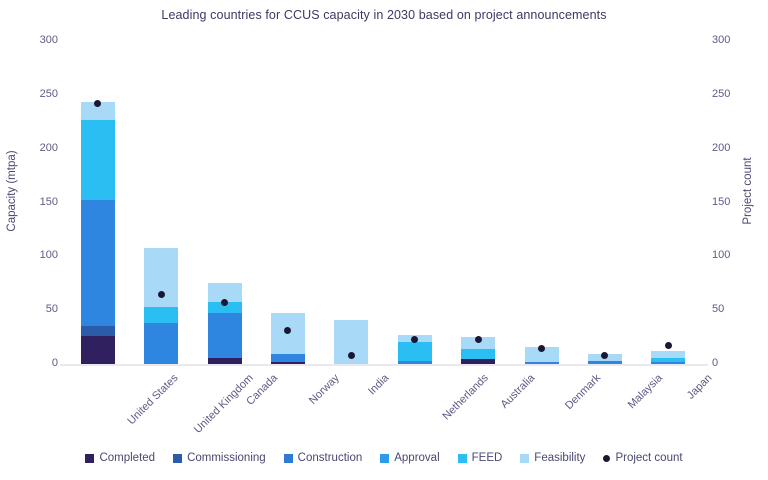 Image resolution: width=768 pixels, height=480 pixels. I want to click on legend-item-label: Approval, so click(417, 458).